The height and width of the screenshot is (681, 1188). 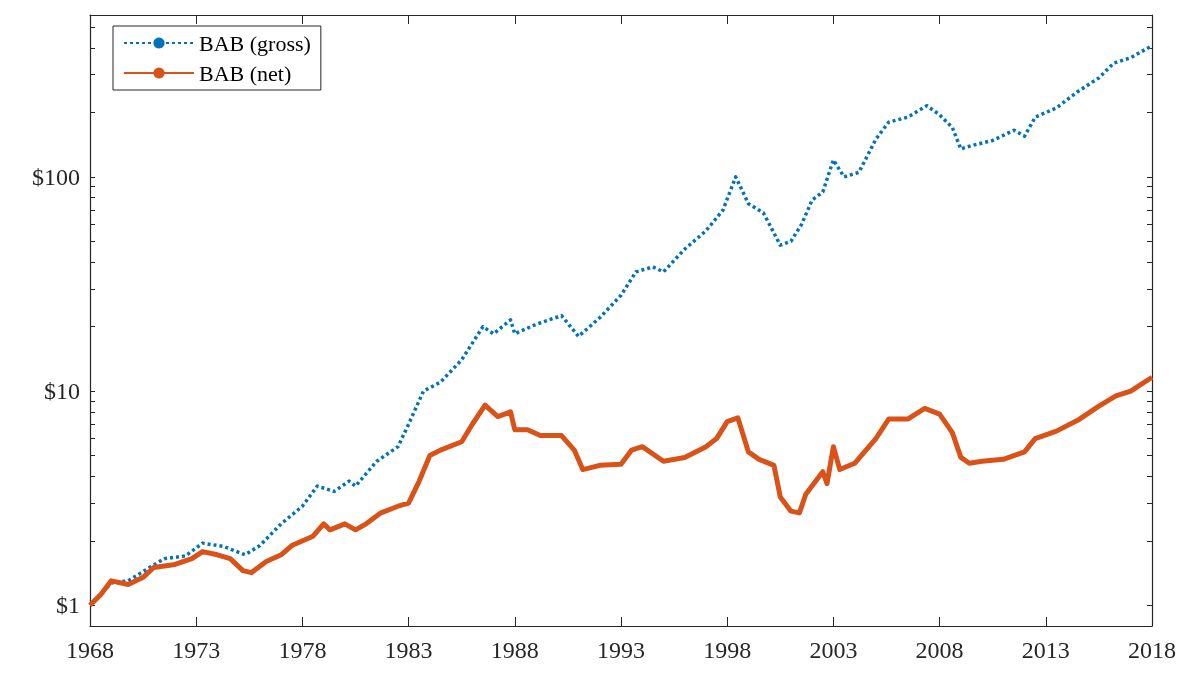 What do you see at coordinates (833, 650) in the screenshot?
I see `x-tick-label: 2003` at bounding box center [833, 650].